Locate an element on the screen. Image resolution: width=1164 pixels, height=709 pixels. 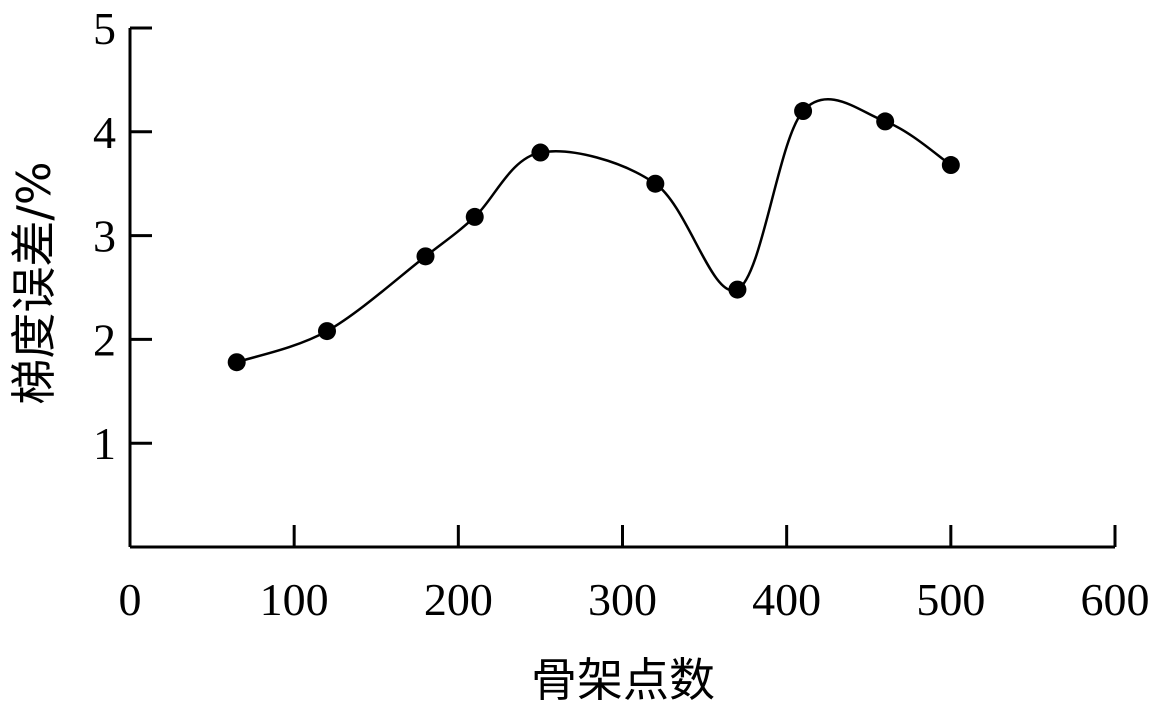
y-tick-label: 2 is located at coordinates (104, 339).